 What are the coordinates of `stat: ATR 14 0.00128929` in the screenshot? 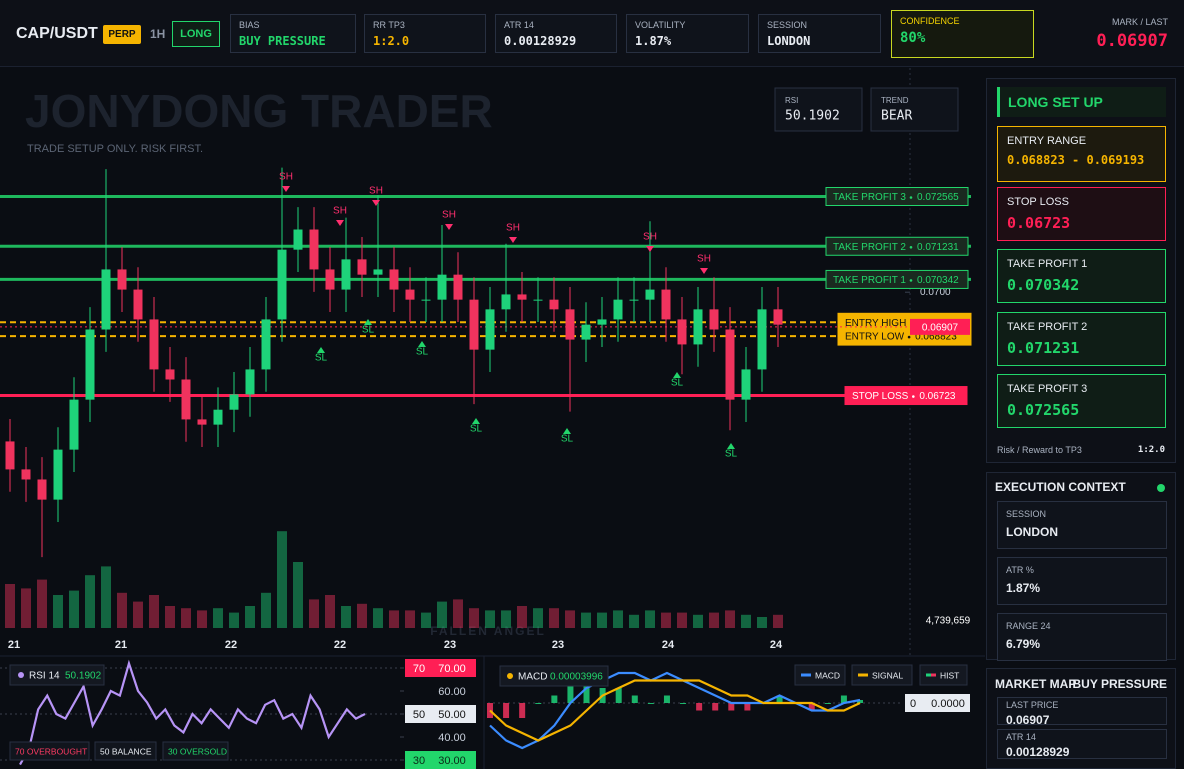 It's located at (556, 33).